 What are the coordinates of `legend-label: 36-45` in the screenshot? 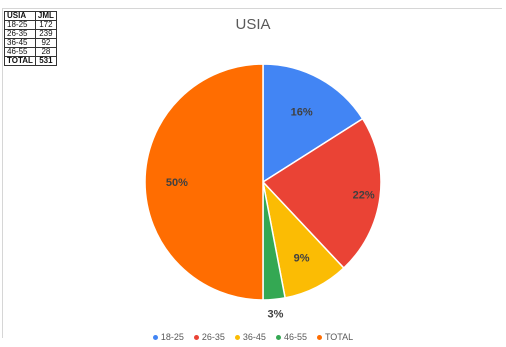 It's located at (254, 337).